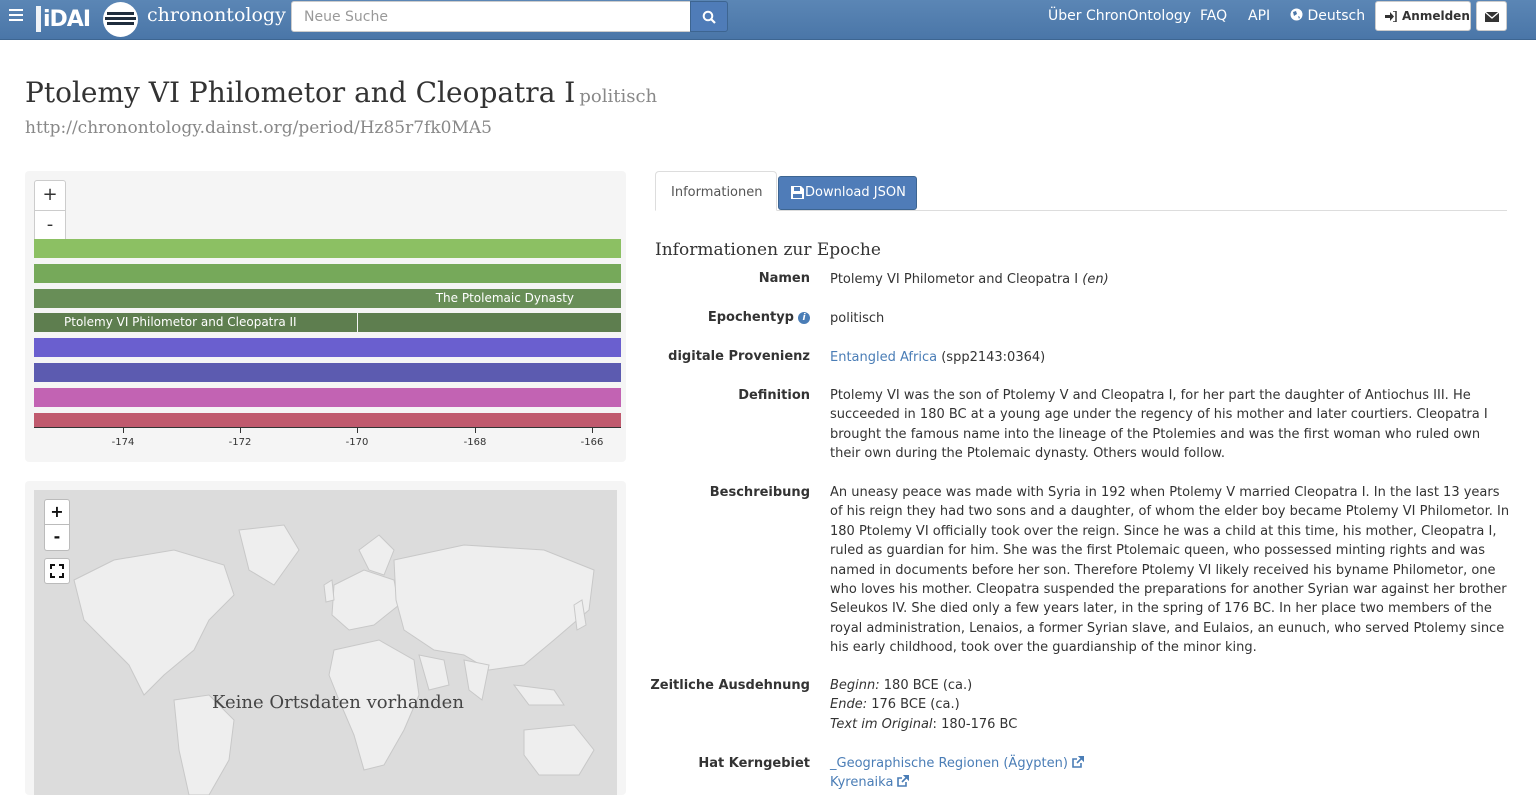  What do you see at coordinates (50, 226) in the screenshot?
I see `timeline-zoom-out-button: -` at bounding box center [50, 226].